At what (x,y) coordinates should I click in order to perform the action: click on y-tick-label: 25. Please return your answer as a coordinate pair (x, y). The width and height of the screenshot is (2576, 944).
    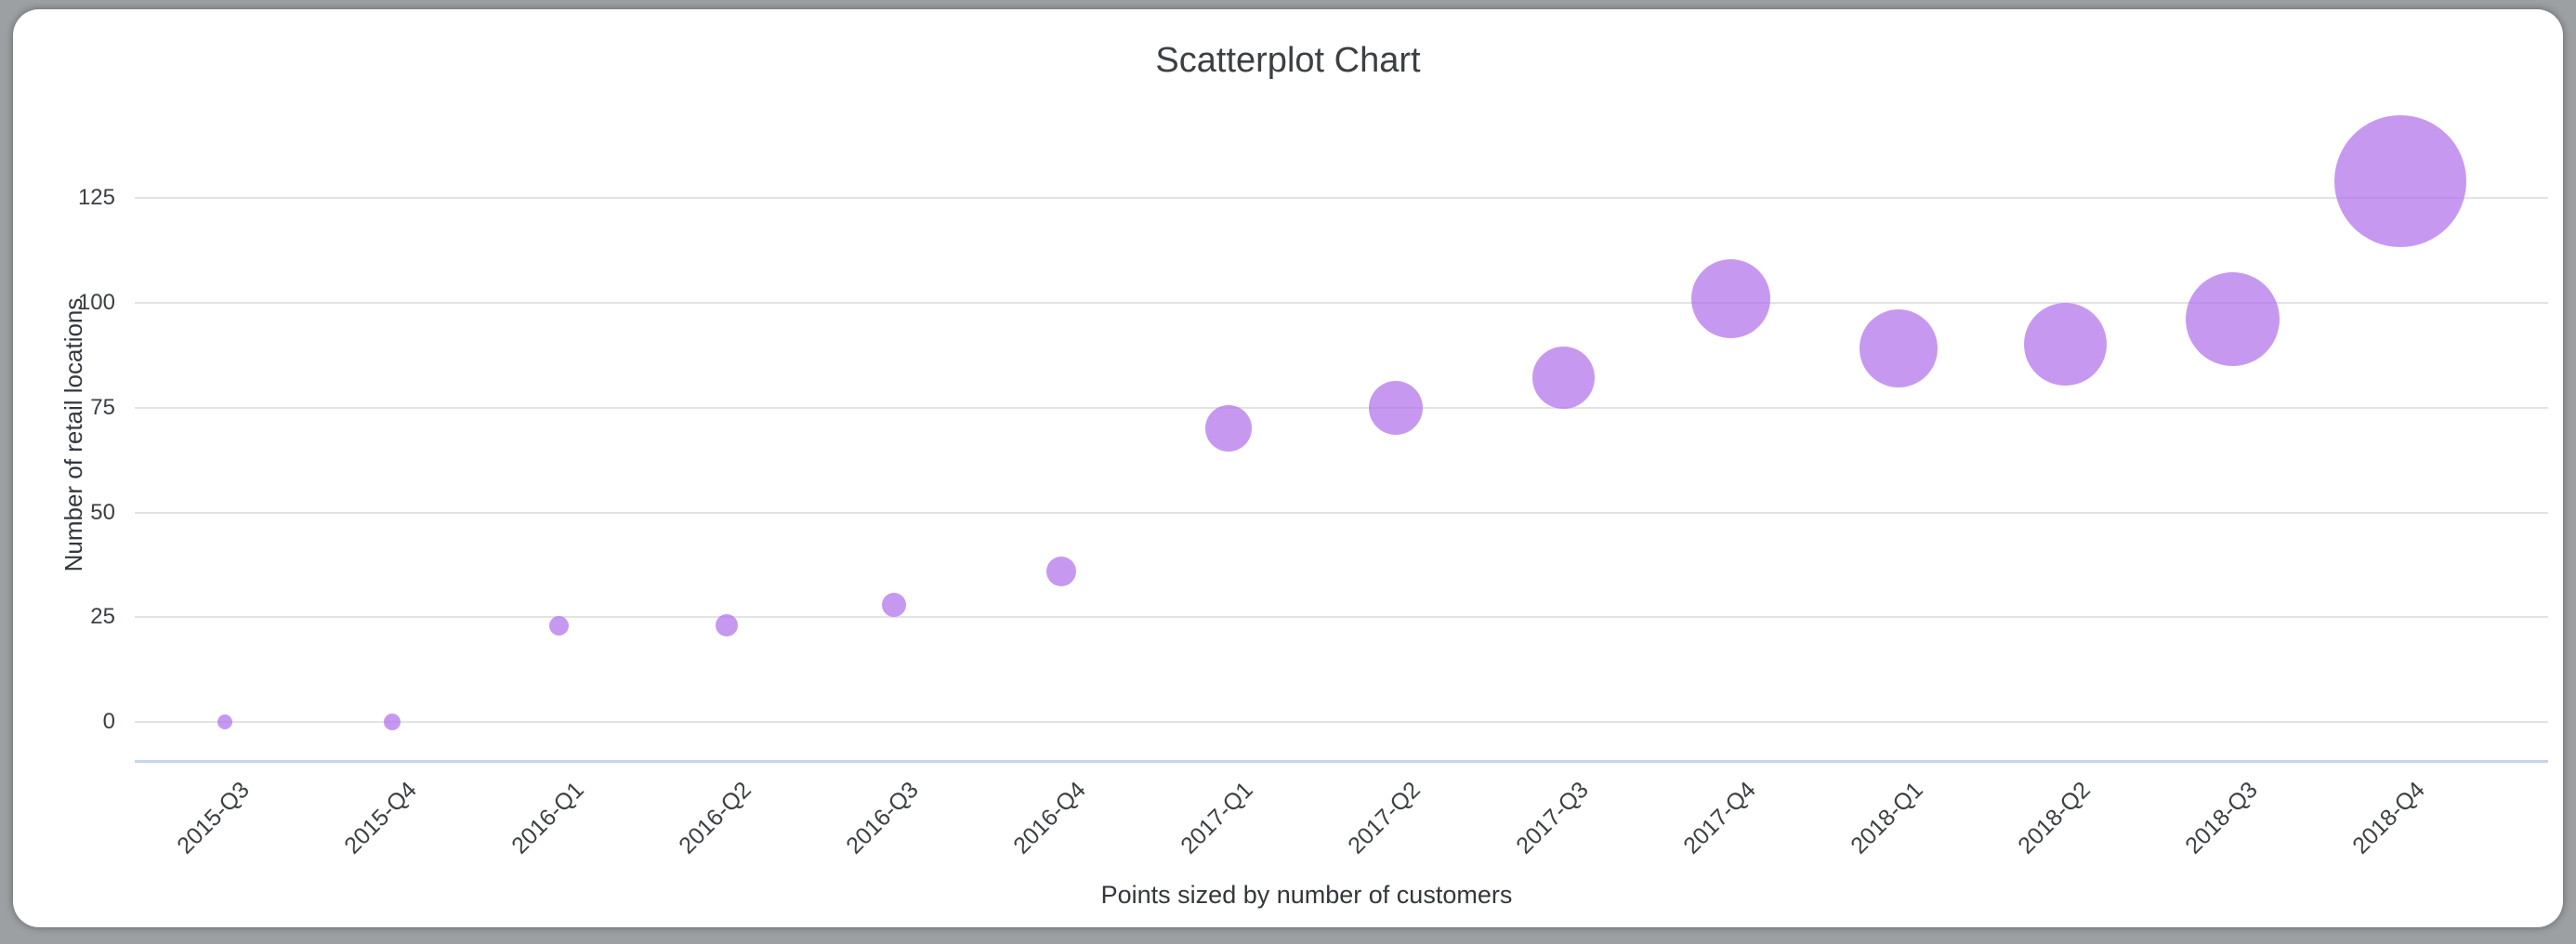
    Looking at the image, I should click on (102, 617).